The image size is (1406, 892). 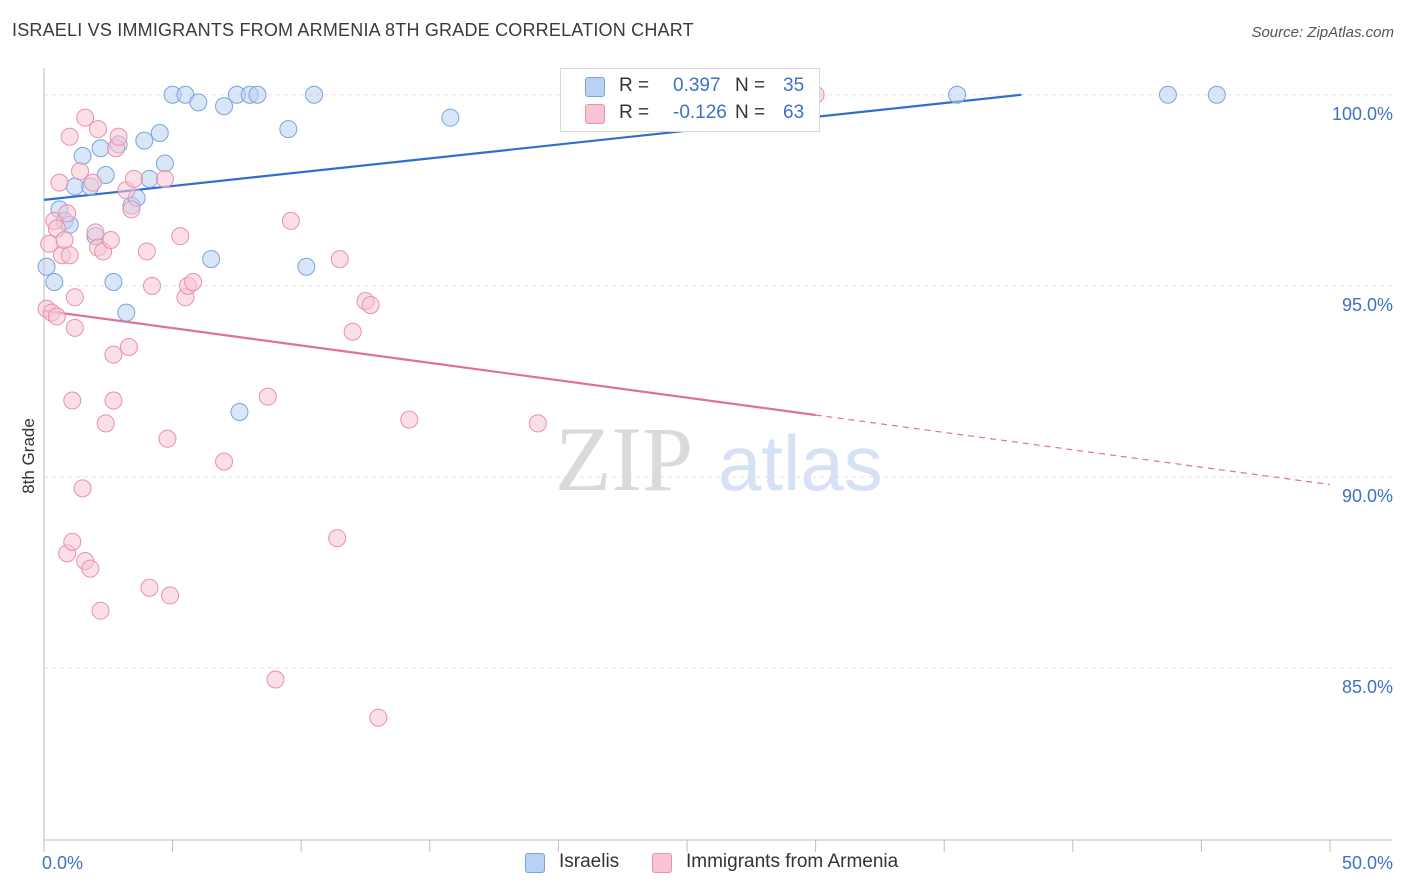 I want to click on armenia-trend-line-extension, so click(x=1073, y=450).